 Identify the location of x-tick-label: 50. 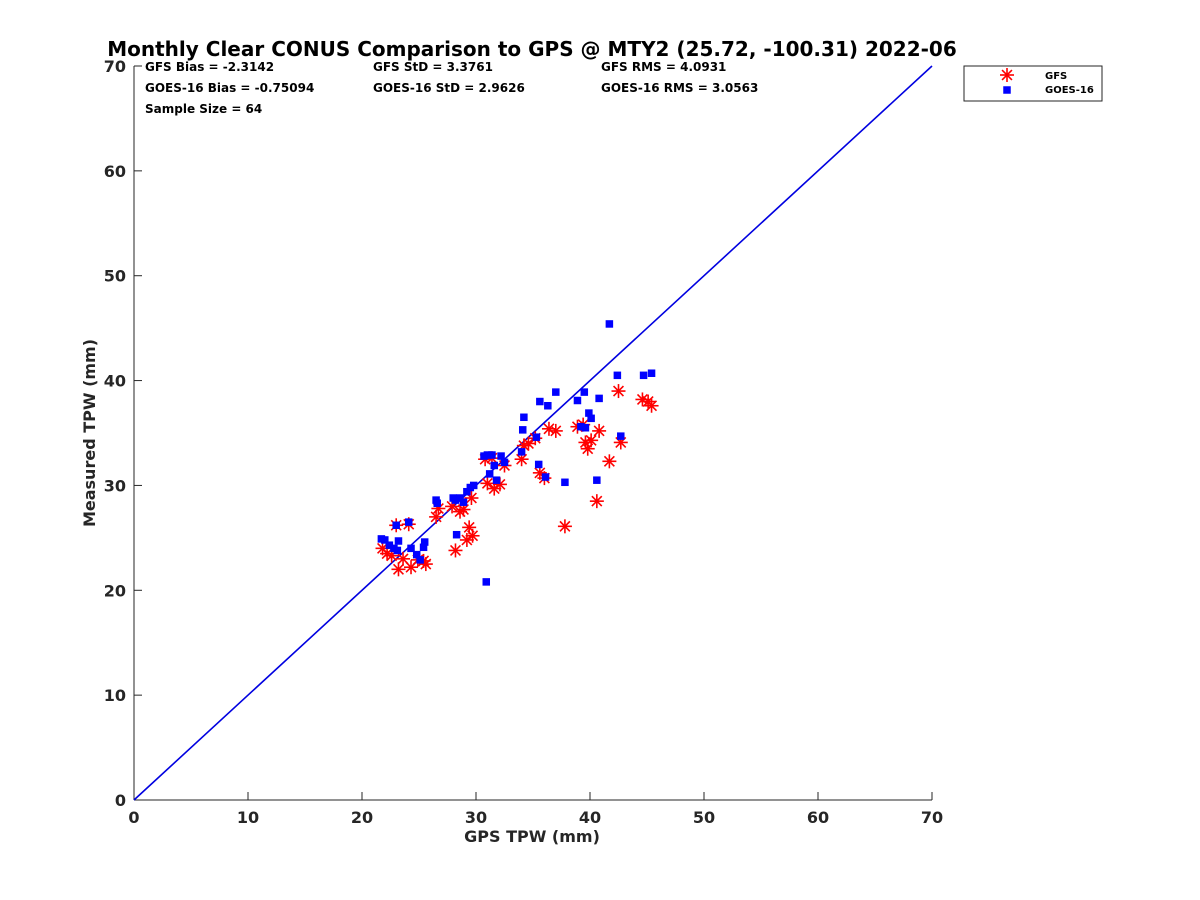
(704, 817).